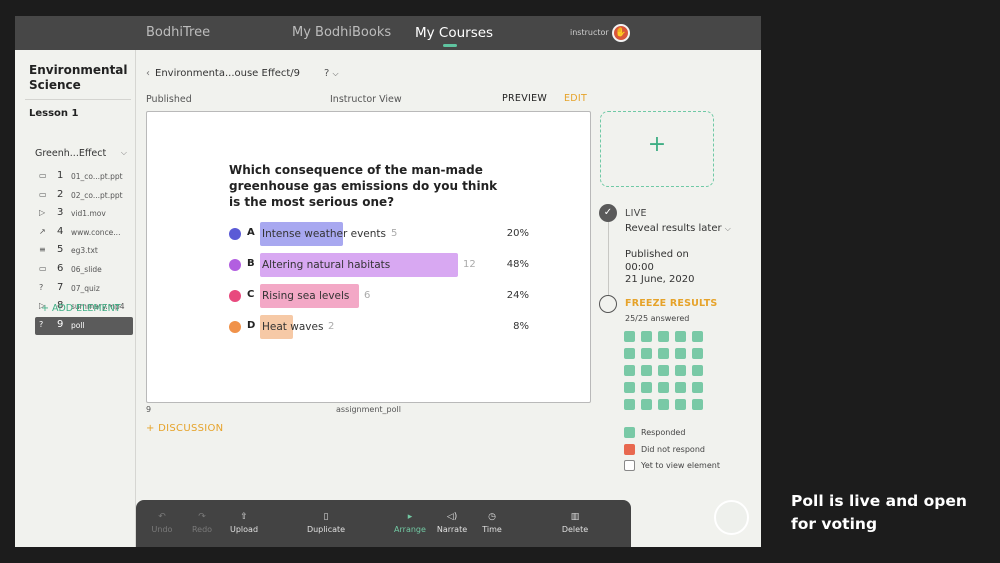 The height and width of the screenshot is (563, 1000). I want to click on back-chevron-icon: ‹, so click(148, 73).